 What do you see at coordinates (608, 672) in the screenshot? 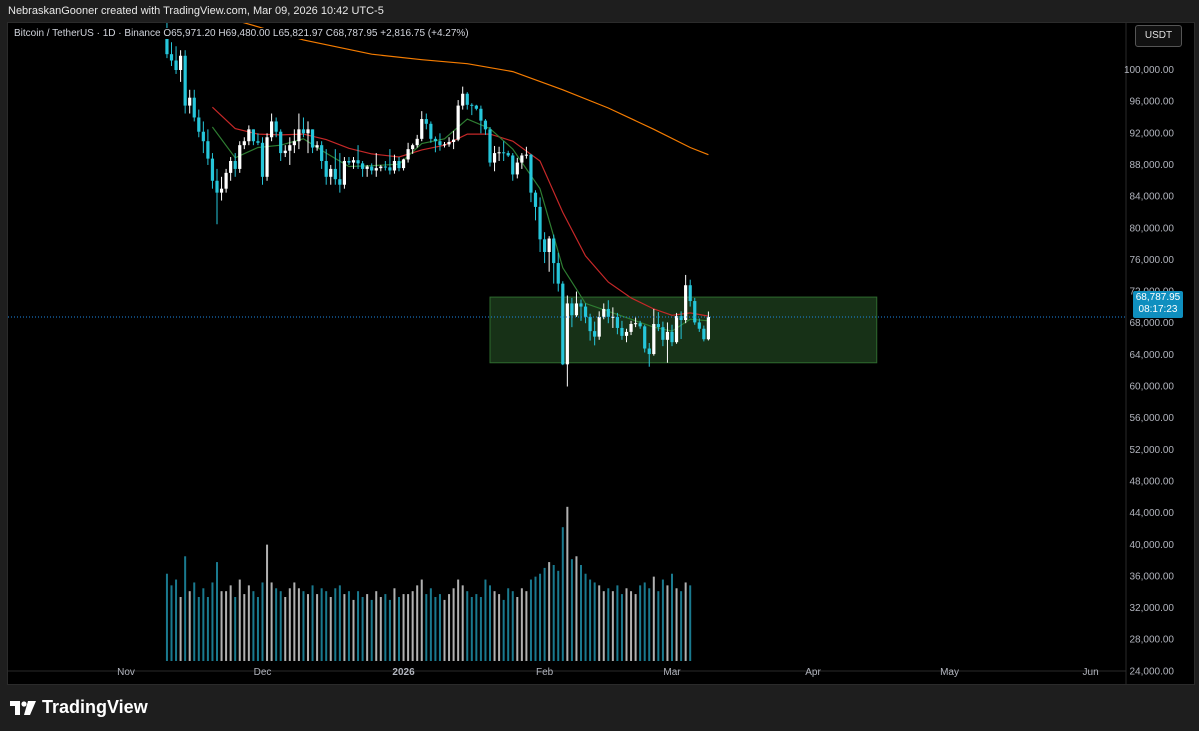
I see `time-axis: Nov Dec 2026 Feb Mar Apr May Jun` at bounding box center [608, 672].